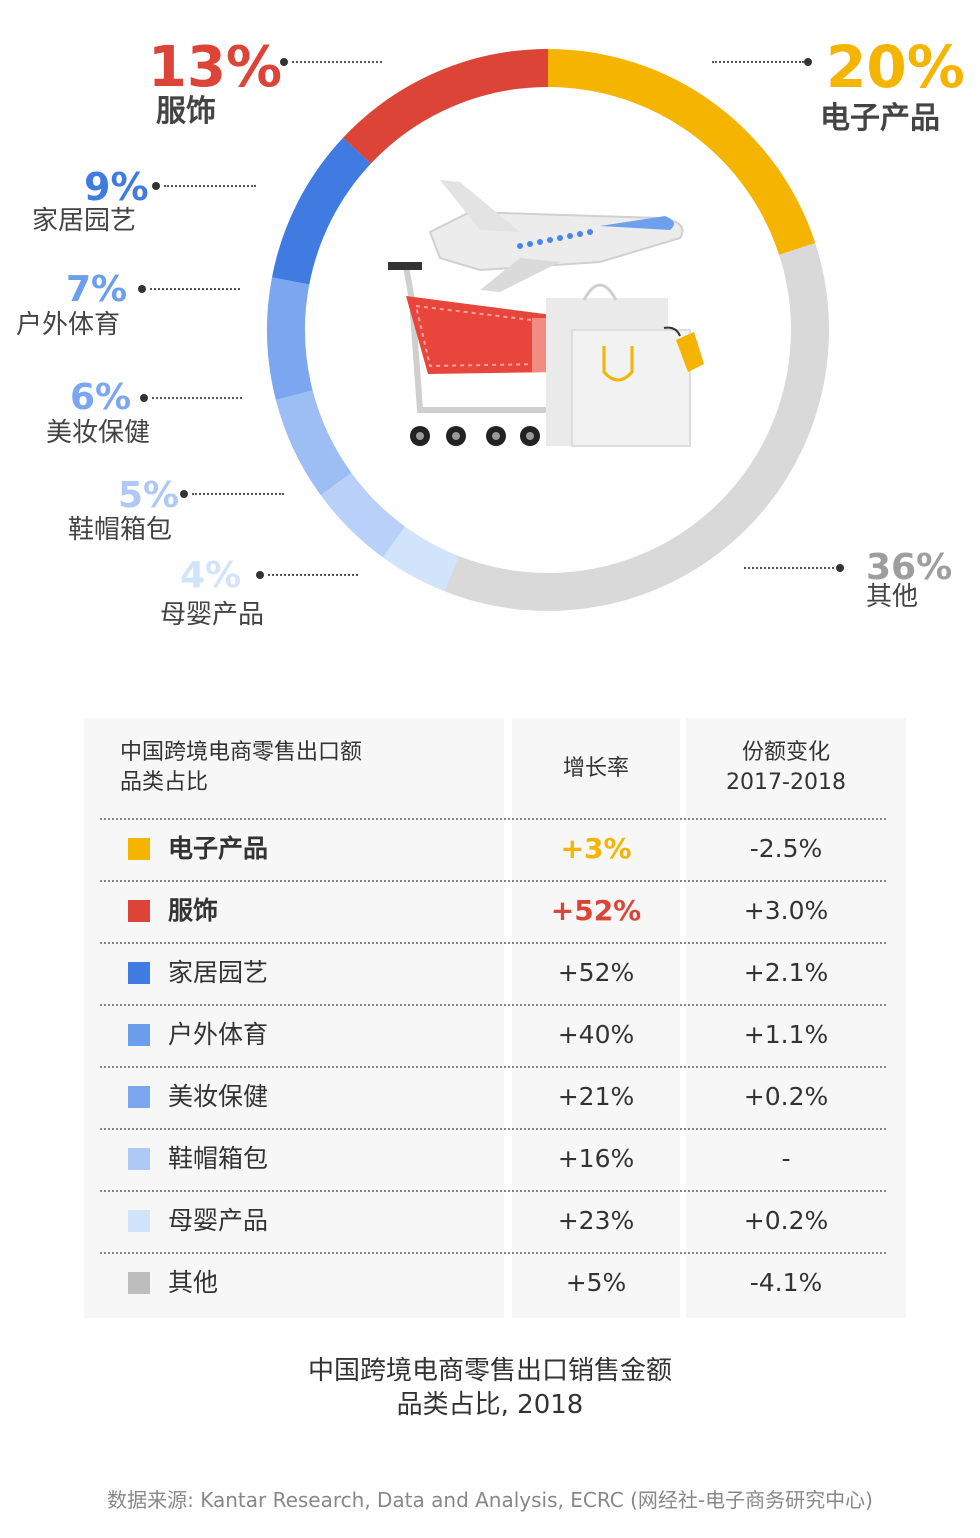 The height and width of the screenshot is (1538, 980). Describe the element at coordinates (495, 1221) in the screenshot. I see `table-row: 母婴产品 +23% +0.2%` at that location.